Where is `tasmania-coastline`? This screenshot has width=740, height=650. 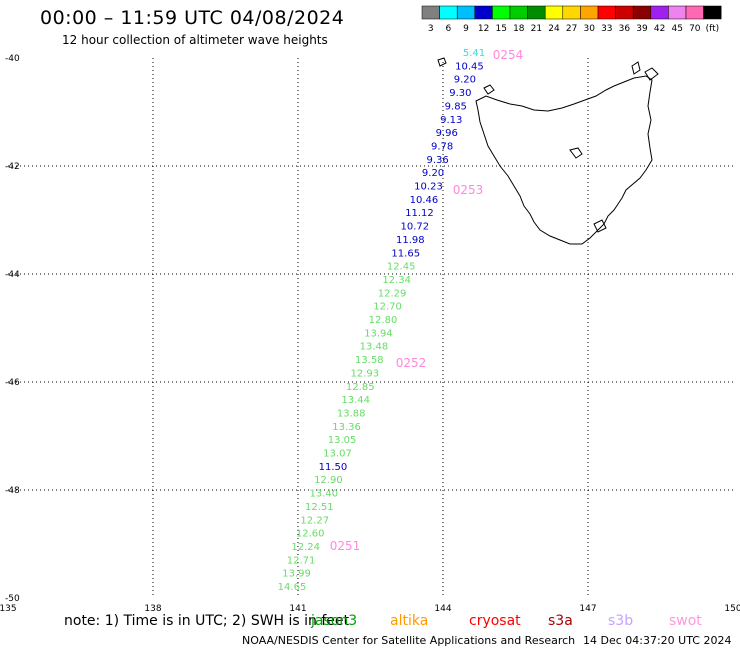 tasmania-coastline is located at coordinates (548, 151).